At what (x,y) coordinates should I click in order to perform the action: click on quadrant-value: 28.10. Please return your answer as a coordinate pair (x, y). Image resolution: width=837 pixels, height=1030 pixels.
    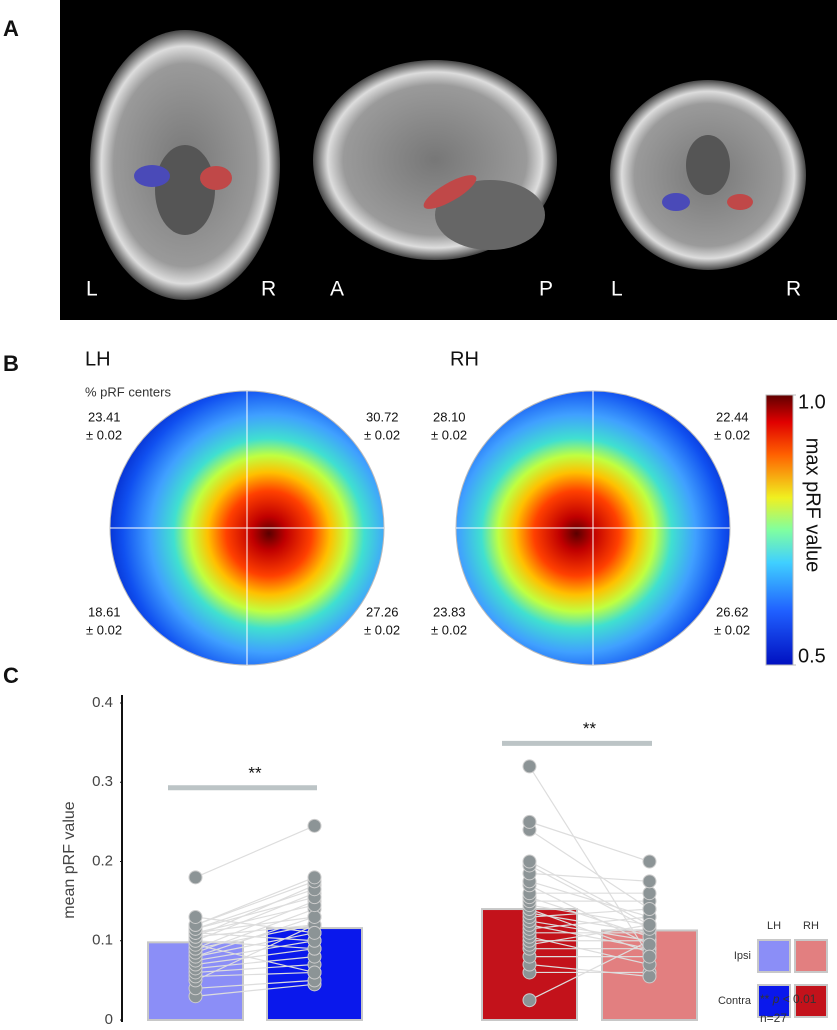
    Looking at the image, I should click on (449, 416).